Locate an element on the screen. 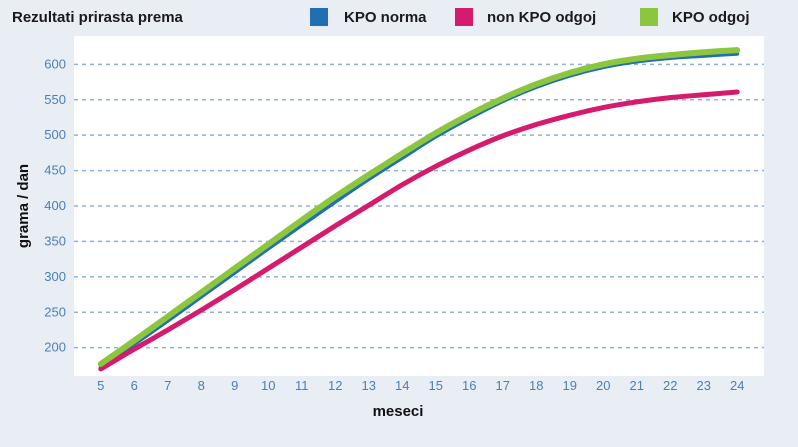 This screenshot has width=798, height=447. x-tick-label: 7 is located at coordinates (167, 385).